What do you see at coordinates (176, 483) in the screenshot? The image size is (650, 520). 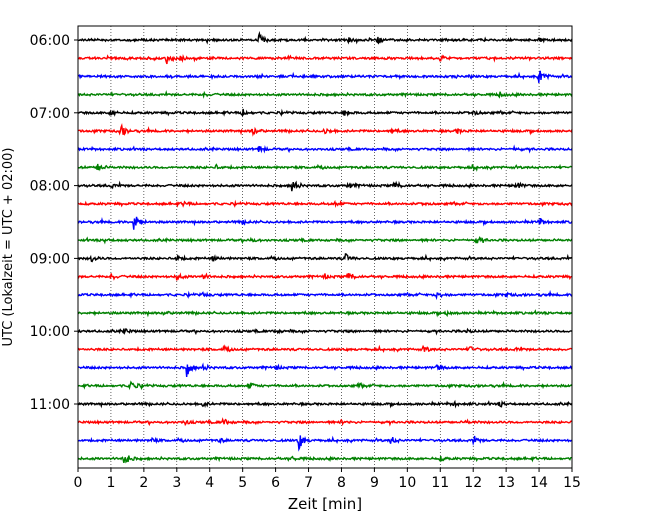 I see `x-tick-label: 3` at bounding box center [176, 483].